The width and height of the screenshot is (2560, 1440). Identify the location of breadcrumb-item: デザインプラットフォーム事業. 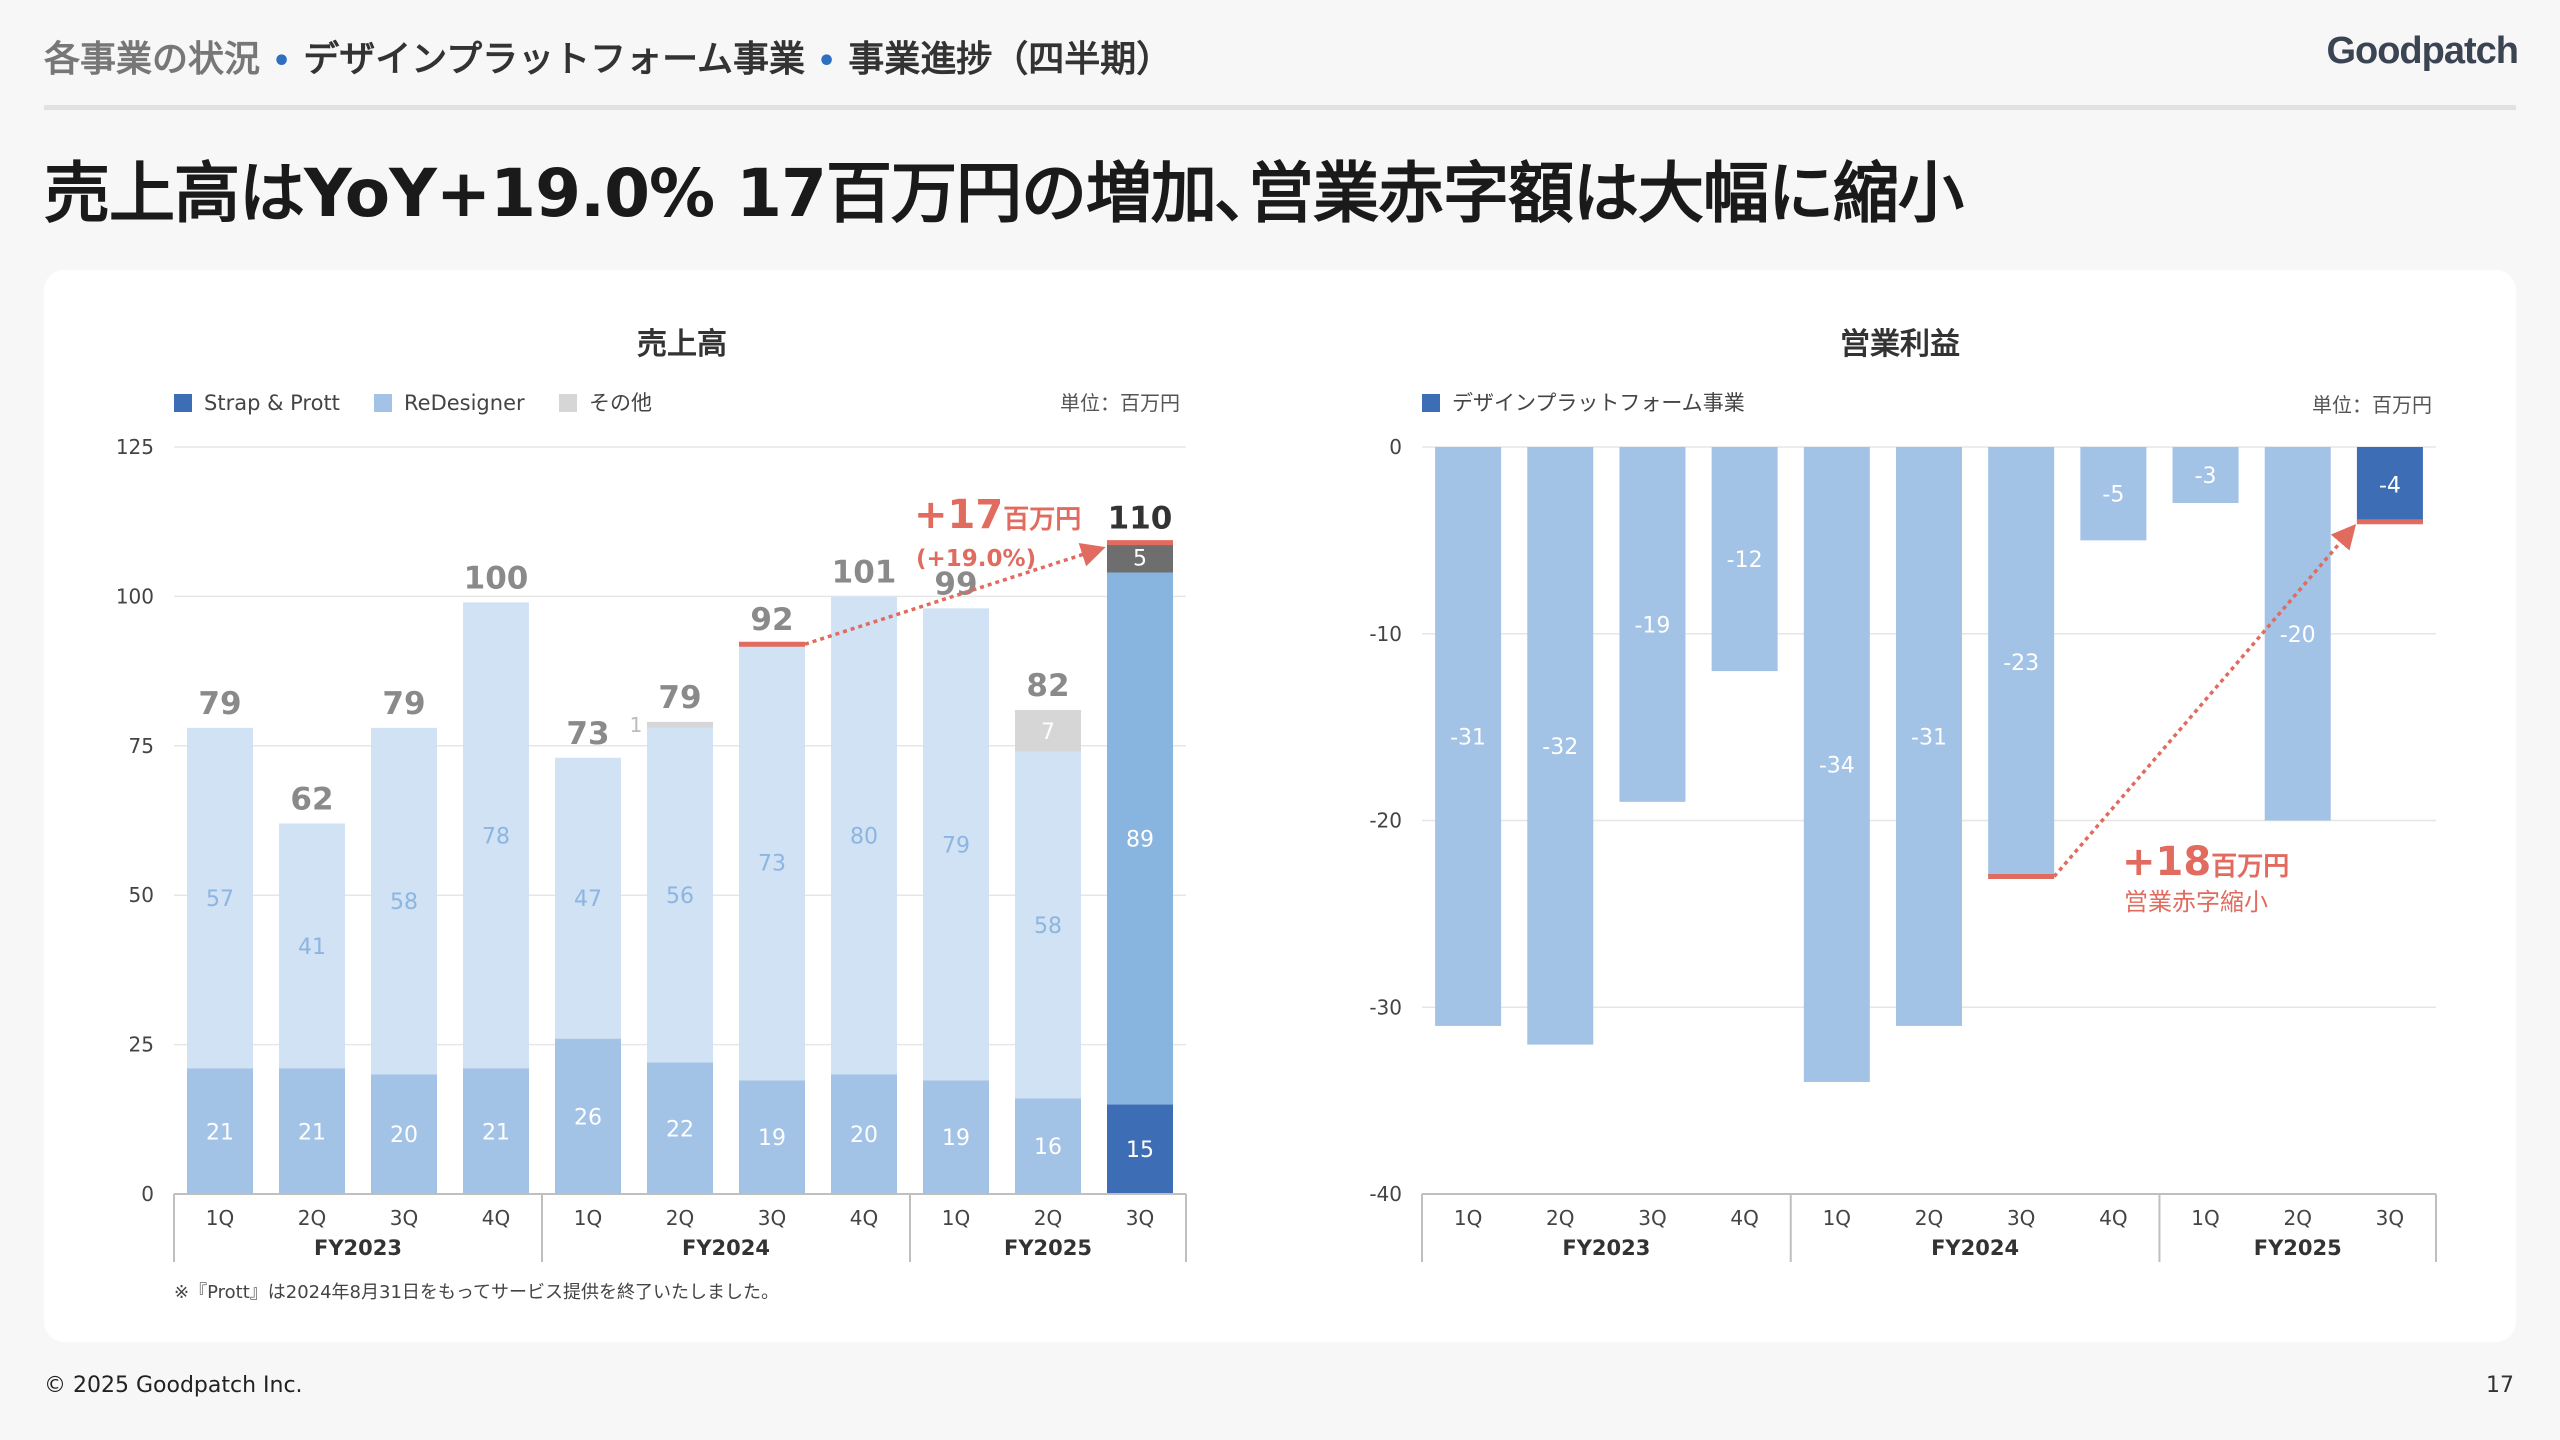
(554, 59).